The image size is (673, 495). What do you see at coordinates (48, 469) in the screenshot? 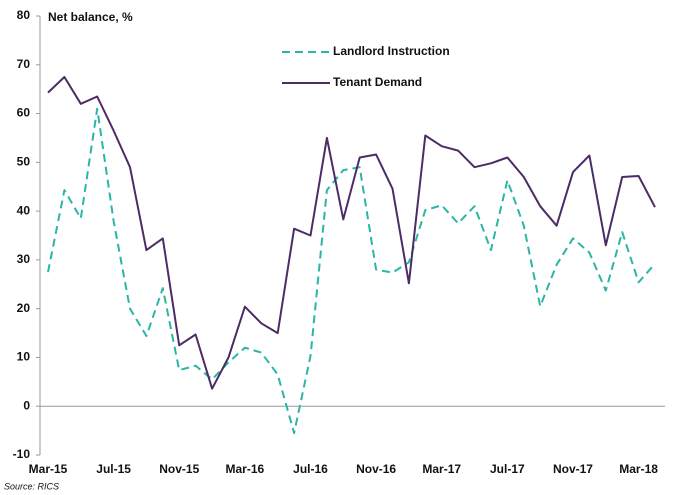
I see `x-tick-label: Mar-15` at bounding box center [48, 469].